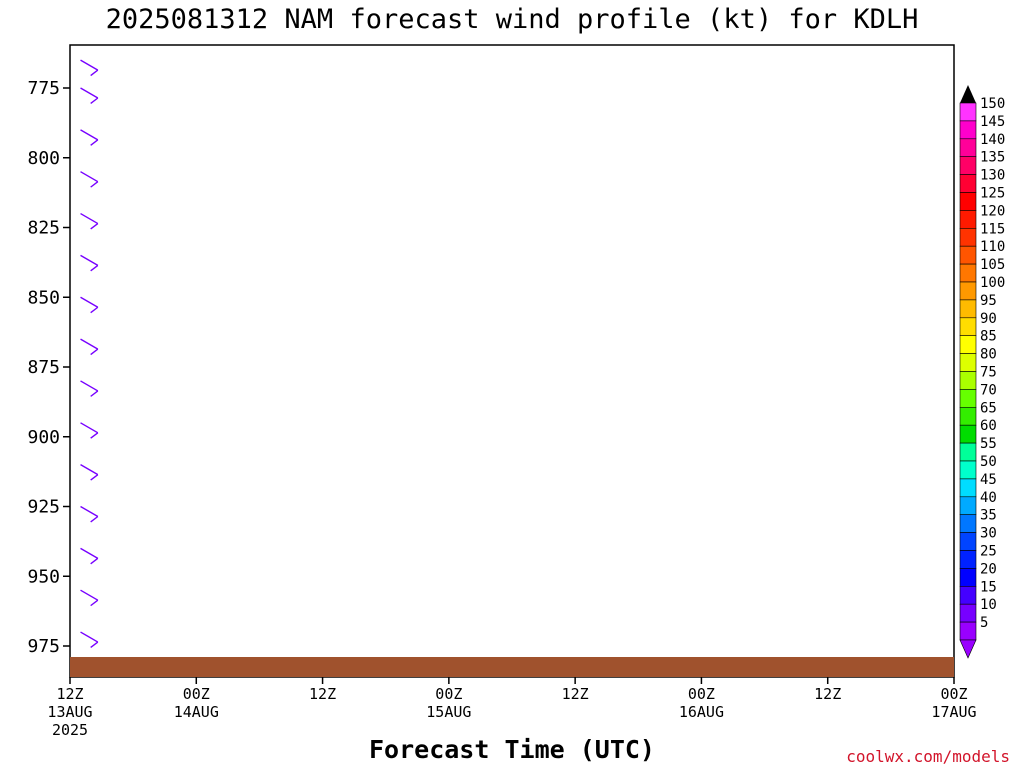 This screenshot has height=768, width=1024. I want to click on colorbar-label: 145, so click(992, 122).